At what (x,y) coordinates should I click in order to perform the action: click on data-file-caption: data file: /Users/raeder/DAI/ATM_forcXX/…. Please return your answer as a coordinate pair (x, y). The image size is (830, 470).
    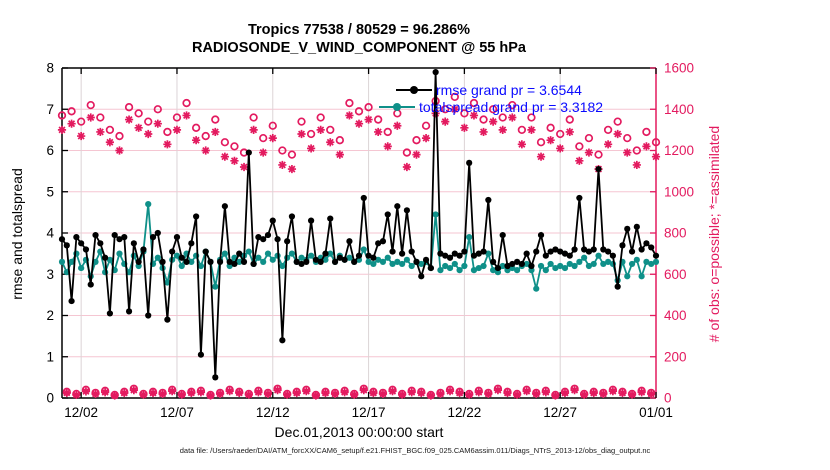
    Looking at the image, I should click on (415, 450).